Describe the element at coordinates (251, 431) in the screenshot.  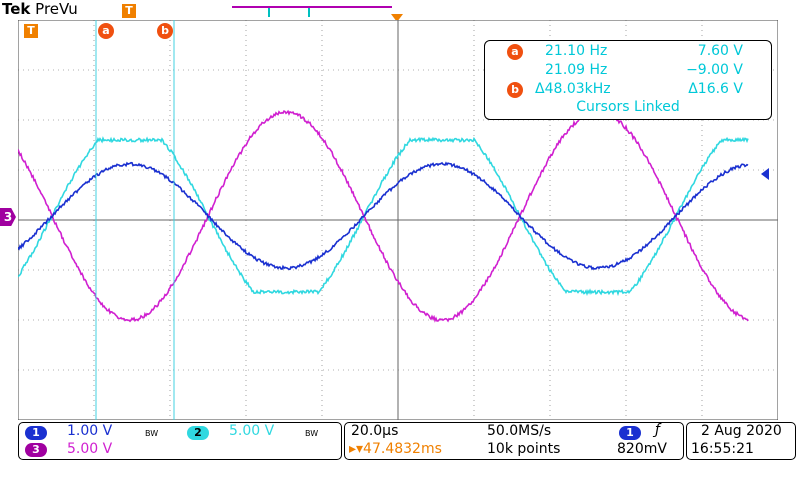
I see `channel-2-scale: 5.00 V` at that location.